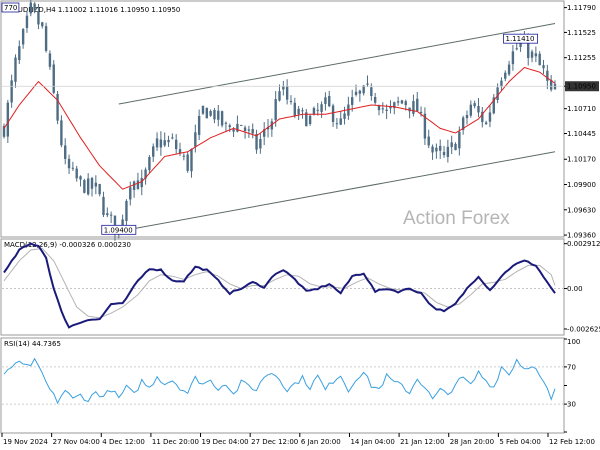 The height and width of the screenshot is (450, 600). What do you see at coordinates (571, 367) in the screenshot?
I see `rsi-tick-label: 70` at bounding box center [571, 367].